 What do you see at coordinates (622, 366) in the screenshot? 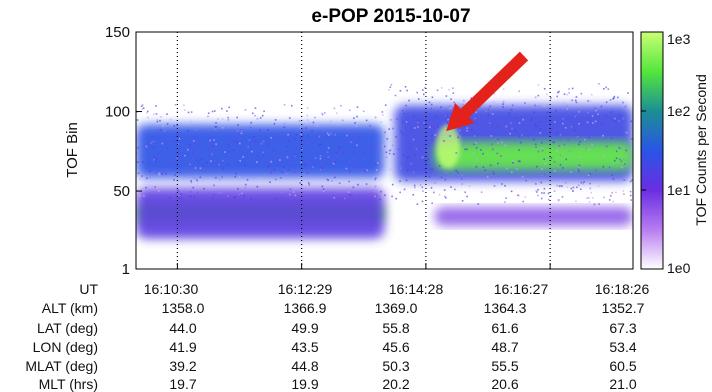
I see `ephemeris-cell-r4-c4: 60.5` at bounding box center [622, 366].